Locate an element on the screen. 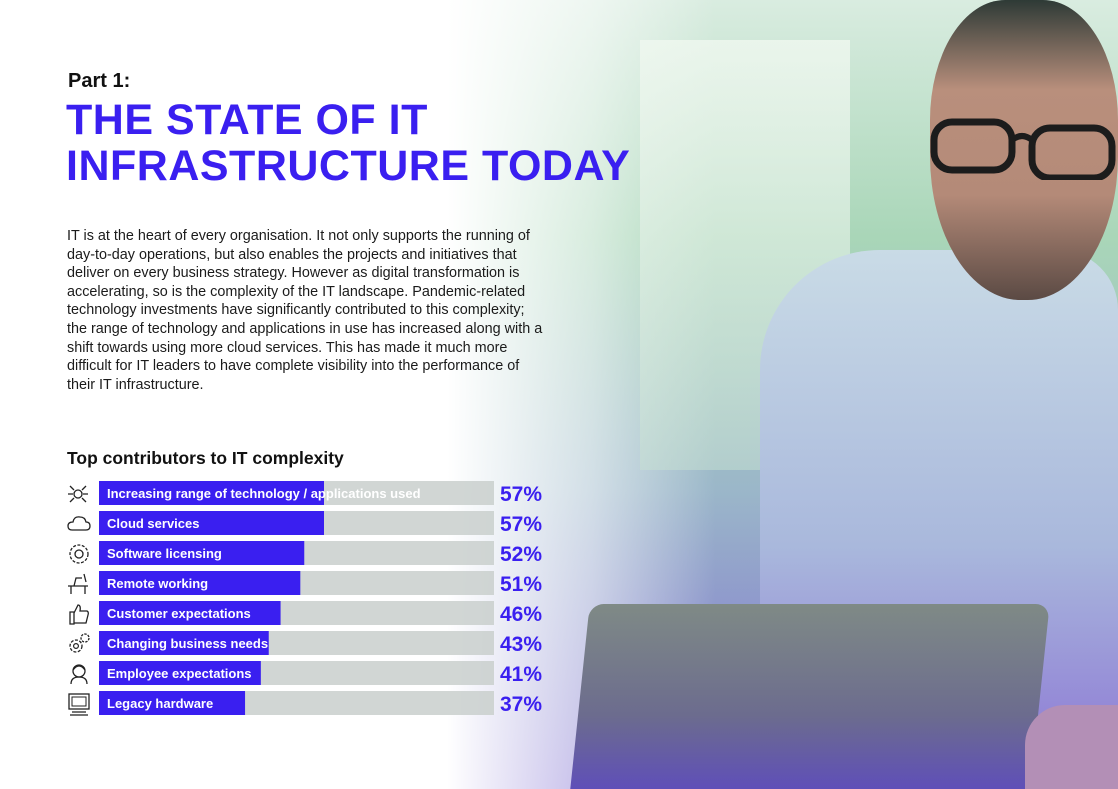 Image resolution: width=1118 pixels, height=789 pixels. network-gears-icon is located at coordinates (78, 494).